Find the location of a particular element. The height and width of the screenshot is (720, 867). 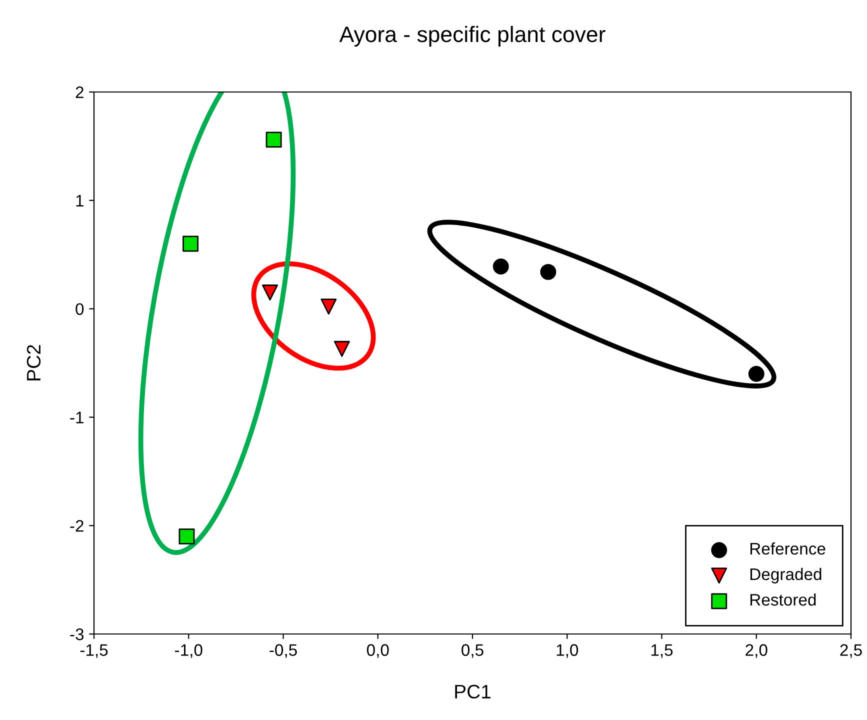

x-tick-label: 2,0 is located at coordinates (757, 651).